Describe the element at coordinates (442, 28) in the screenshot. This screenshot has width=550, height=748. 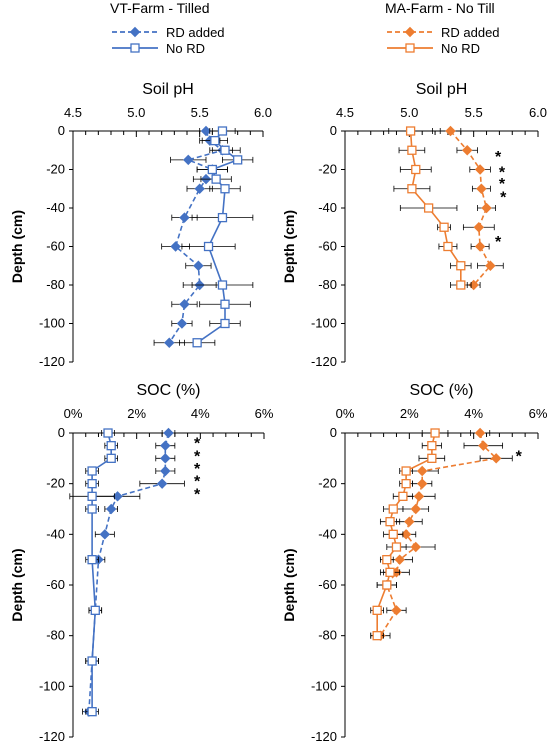
I see `legend-ma: MA-Farm - No Till RD added No RD` at that location.